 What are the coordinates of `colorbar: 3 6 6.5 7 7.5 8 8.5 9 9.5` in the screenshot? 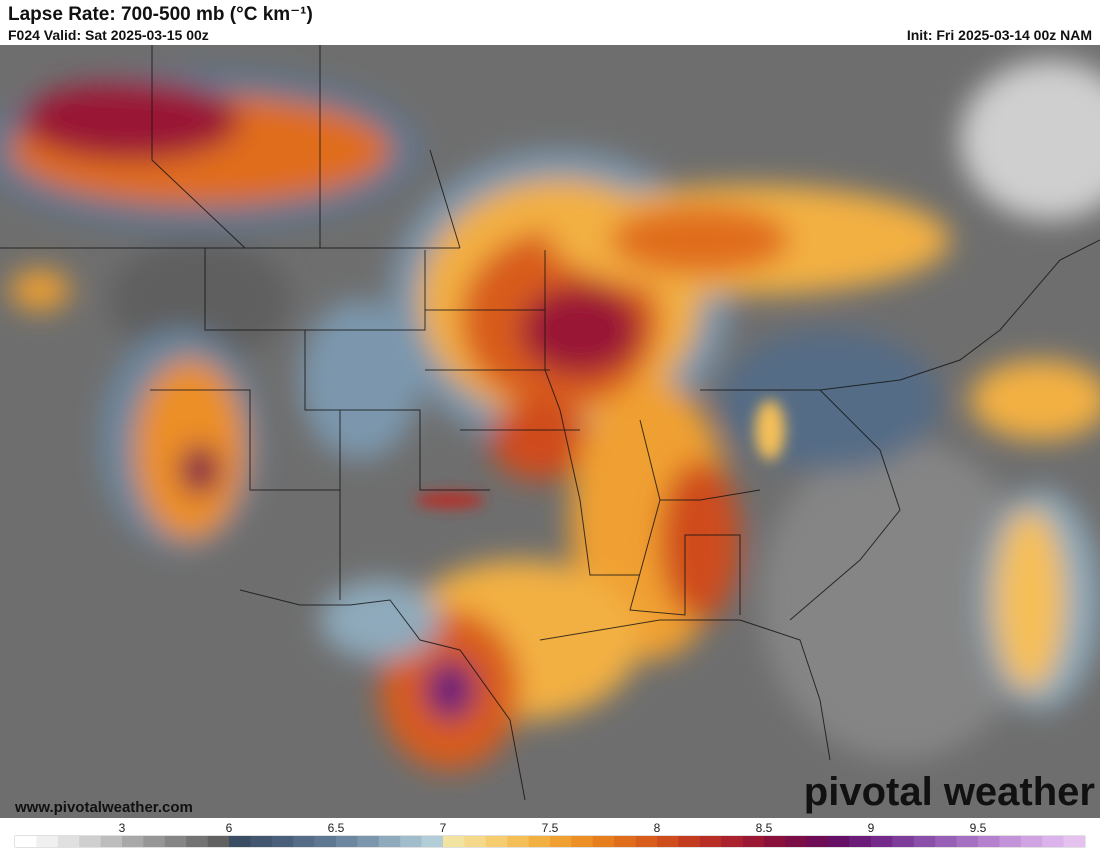 It's located at (550, 834).